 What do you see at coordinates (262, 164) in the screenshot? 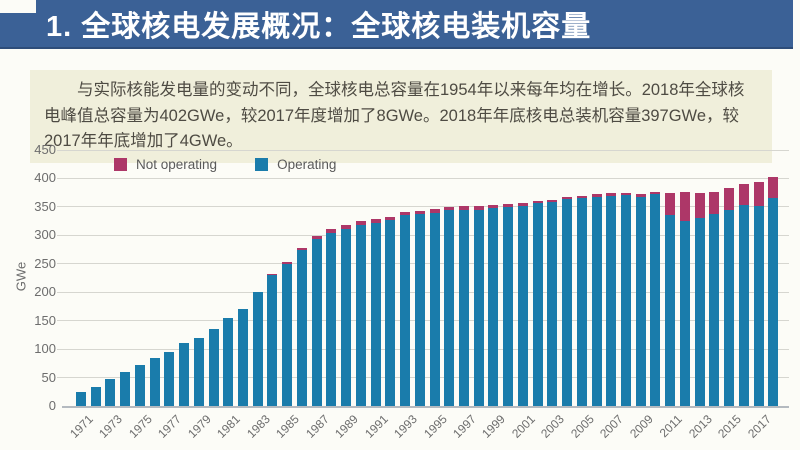
I see `operating-swatch-icon` at bounding box center [262, 164].